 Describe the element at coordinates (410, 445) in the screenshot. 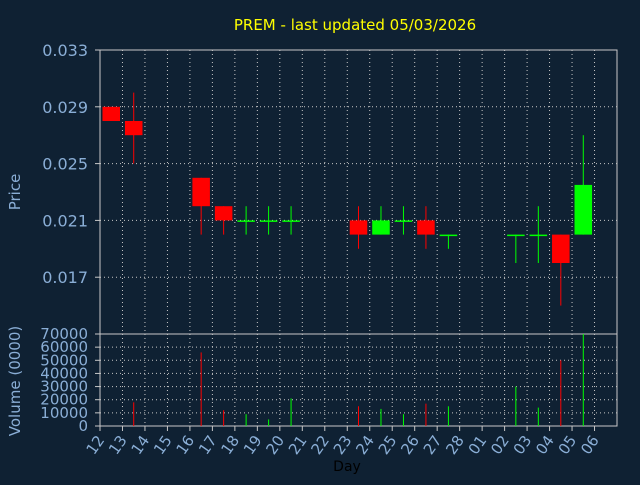

I see `x-tick-label: 26` at that location.